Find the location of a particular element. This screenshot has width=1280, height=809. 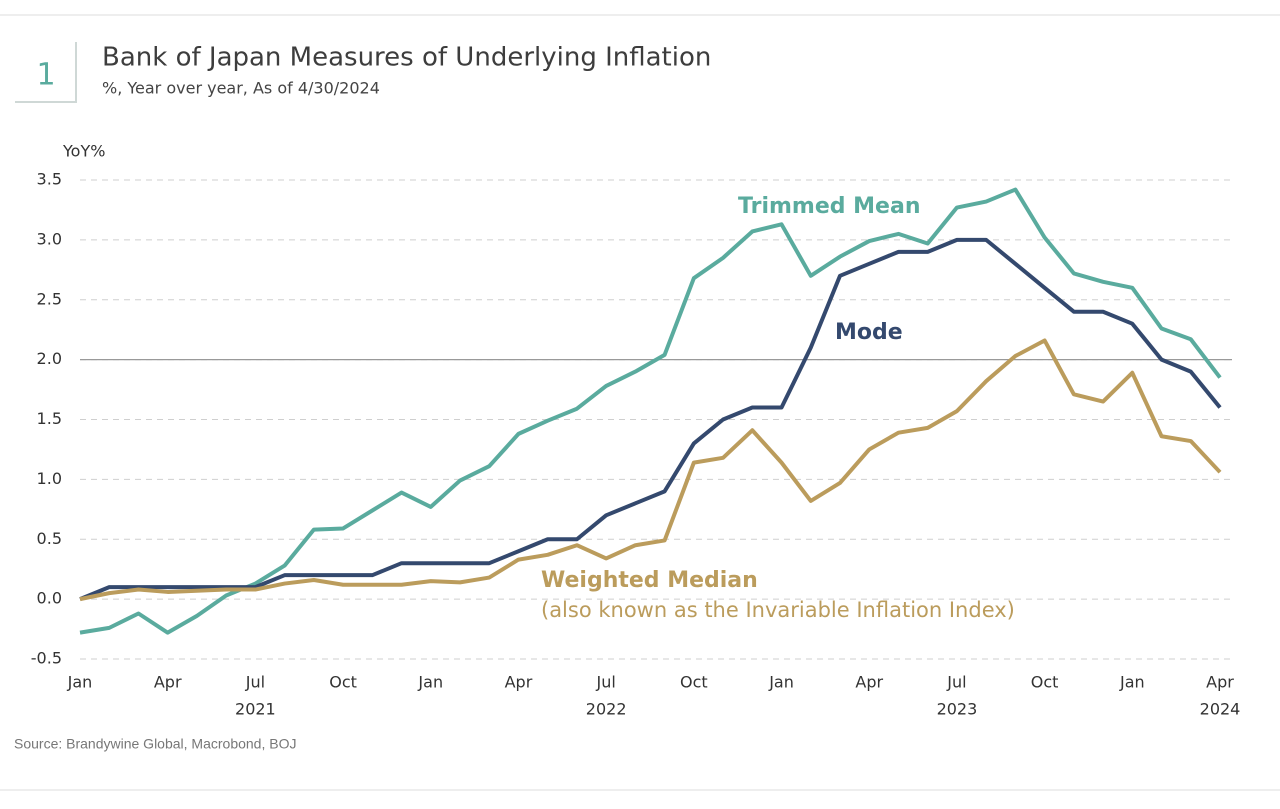

chart-subtitle: %, Year over year, As of 4/30/2024 is located at coordinates (241, 88).